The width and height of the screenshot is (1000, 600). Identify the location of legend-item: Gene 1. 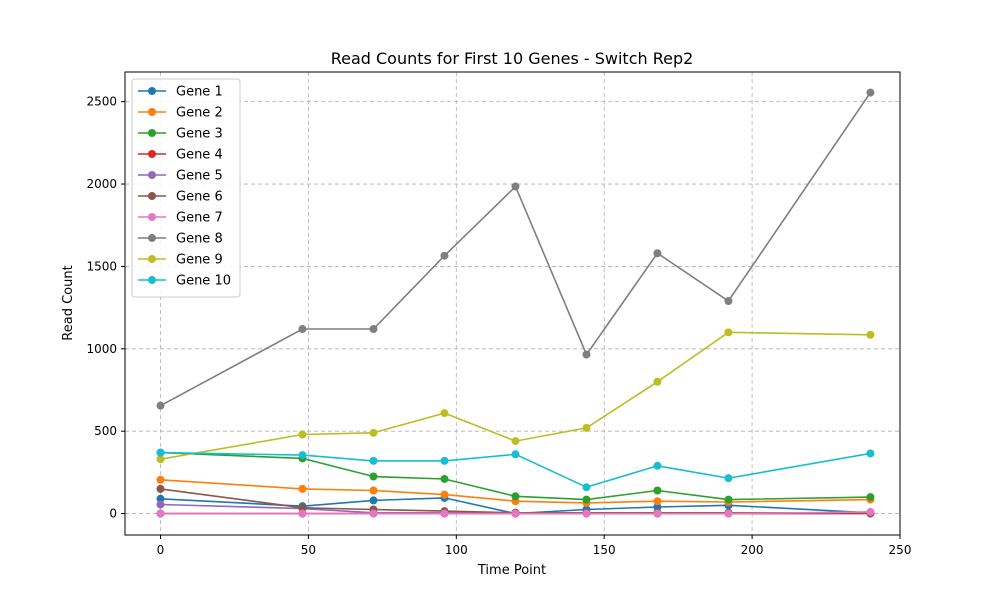
(180, 92).